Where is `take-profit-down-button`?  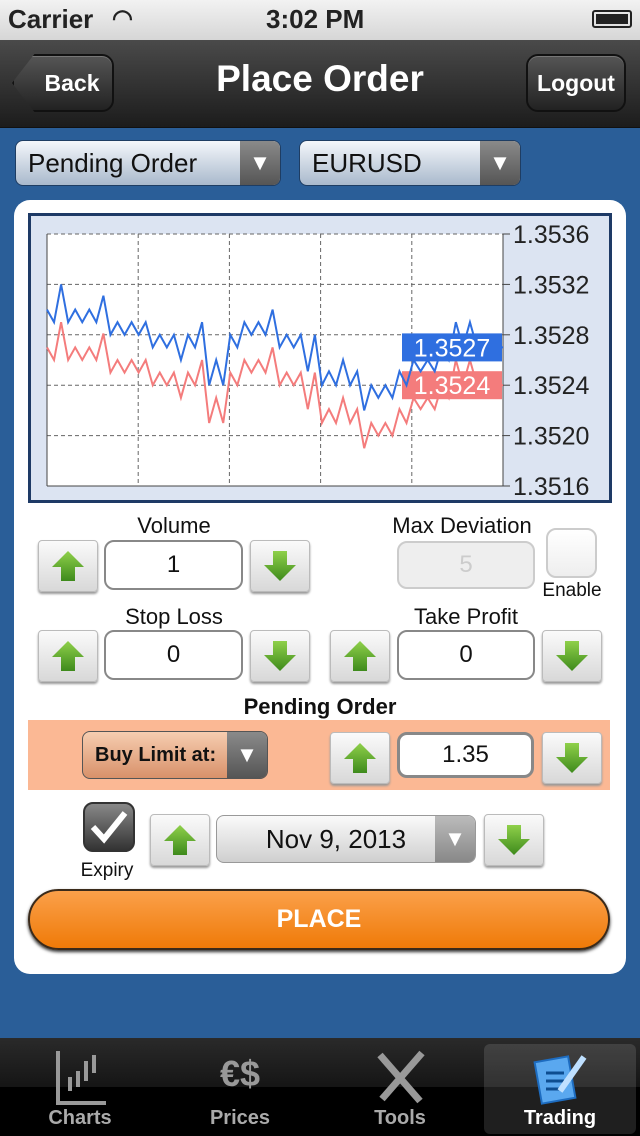
take-profit-down-button is located at coordinates (572, 656).